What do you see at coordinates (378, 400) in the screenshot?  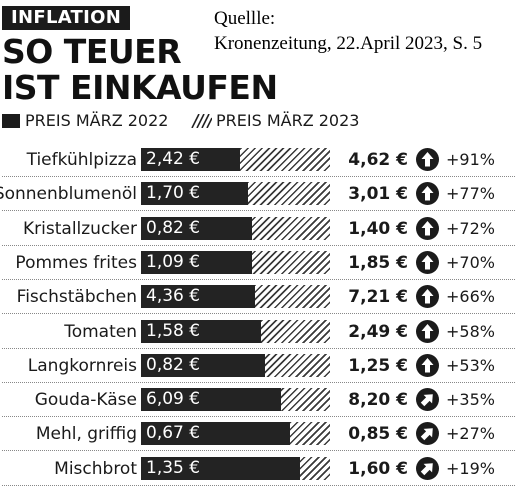 I see `value-label-2023: 8,20 €` at bounding box center [378, 400].